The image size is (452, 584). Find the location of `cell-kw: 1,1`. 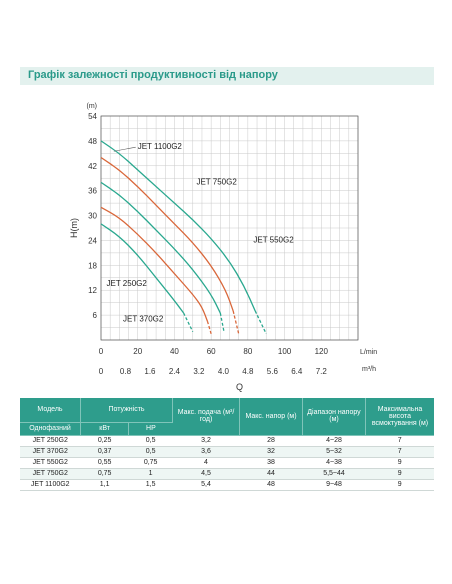

cell-kw: 1,1 is located at coordinates (104, 485).